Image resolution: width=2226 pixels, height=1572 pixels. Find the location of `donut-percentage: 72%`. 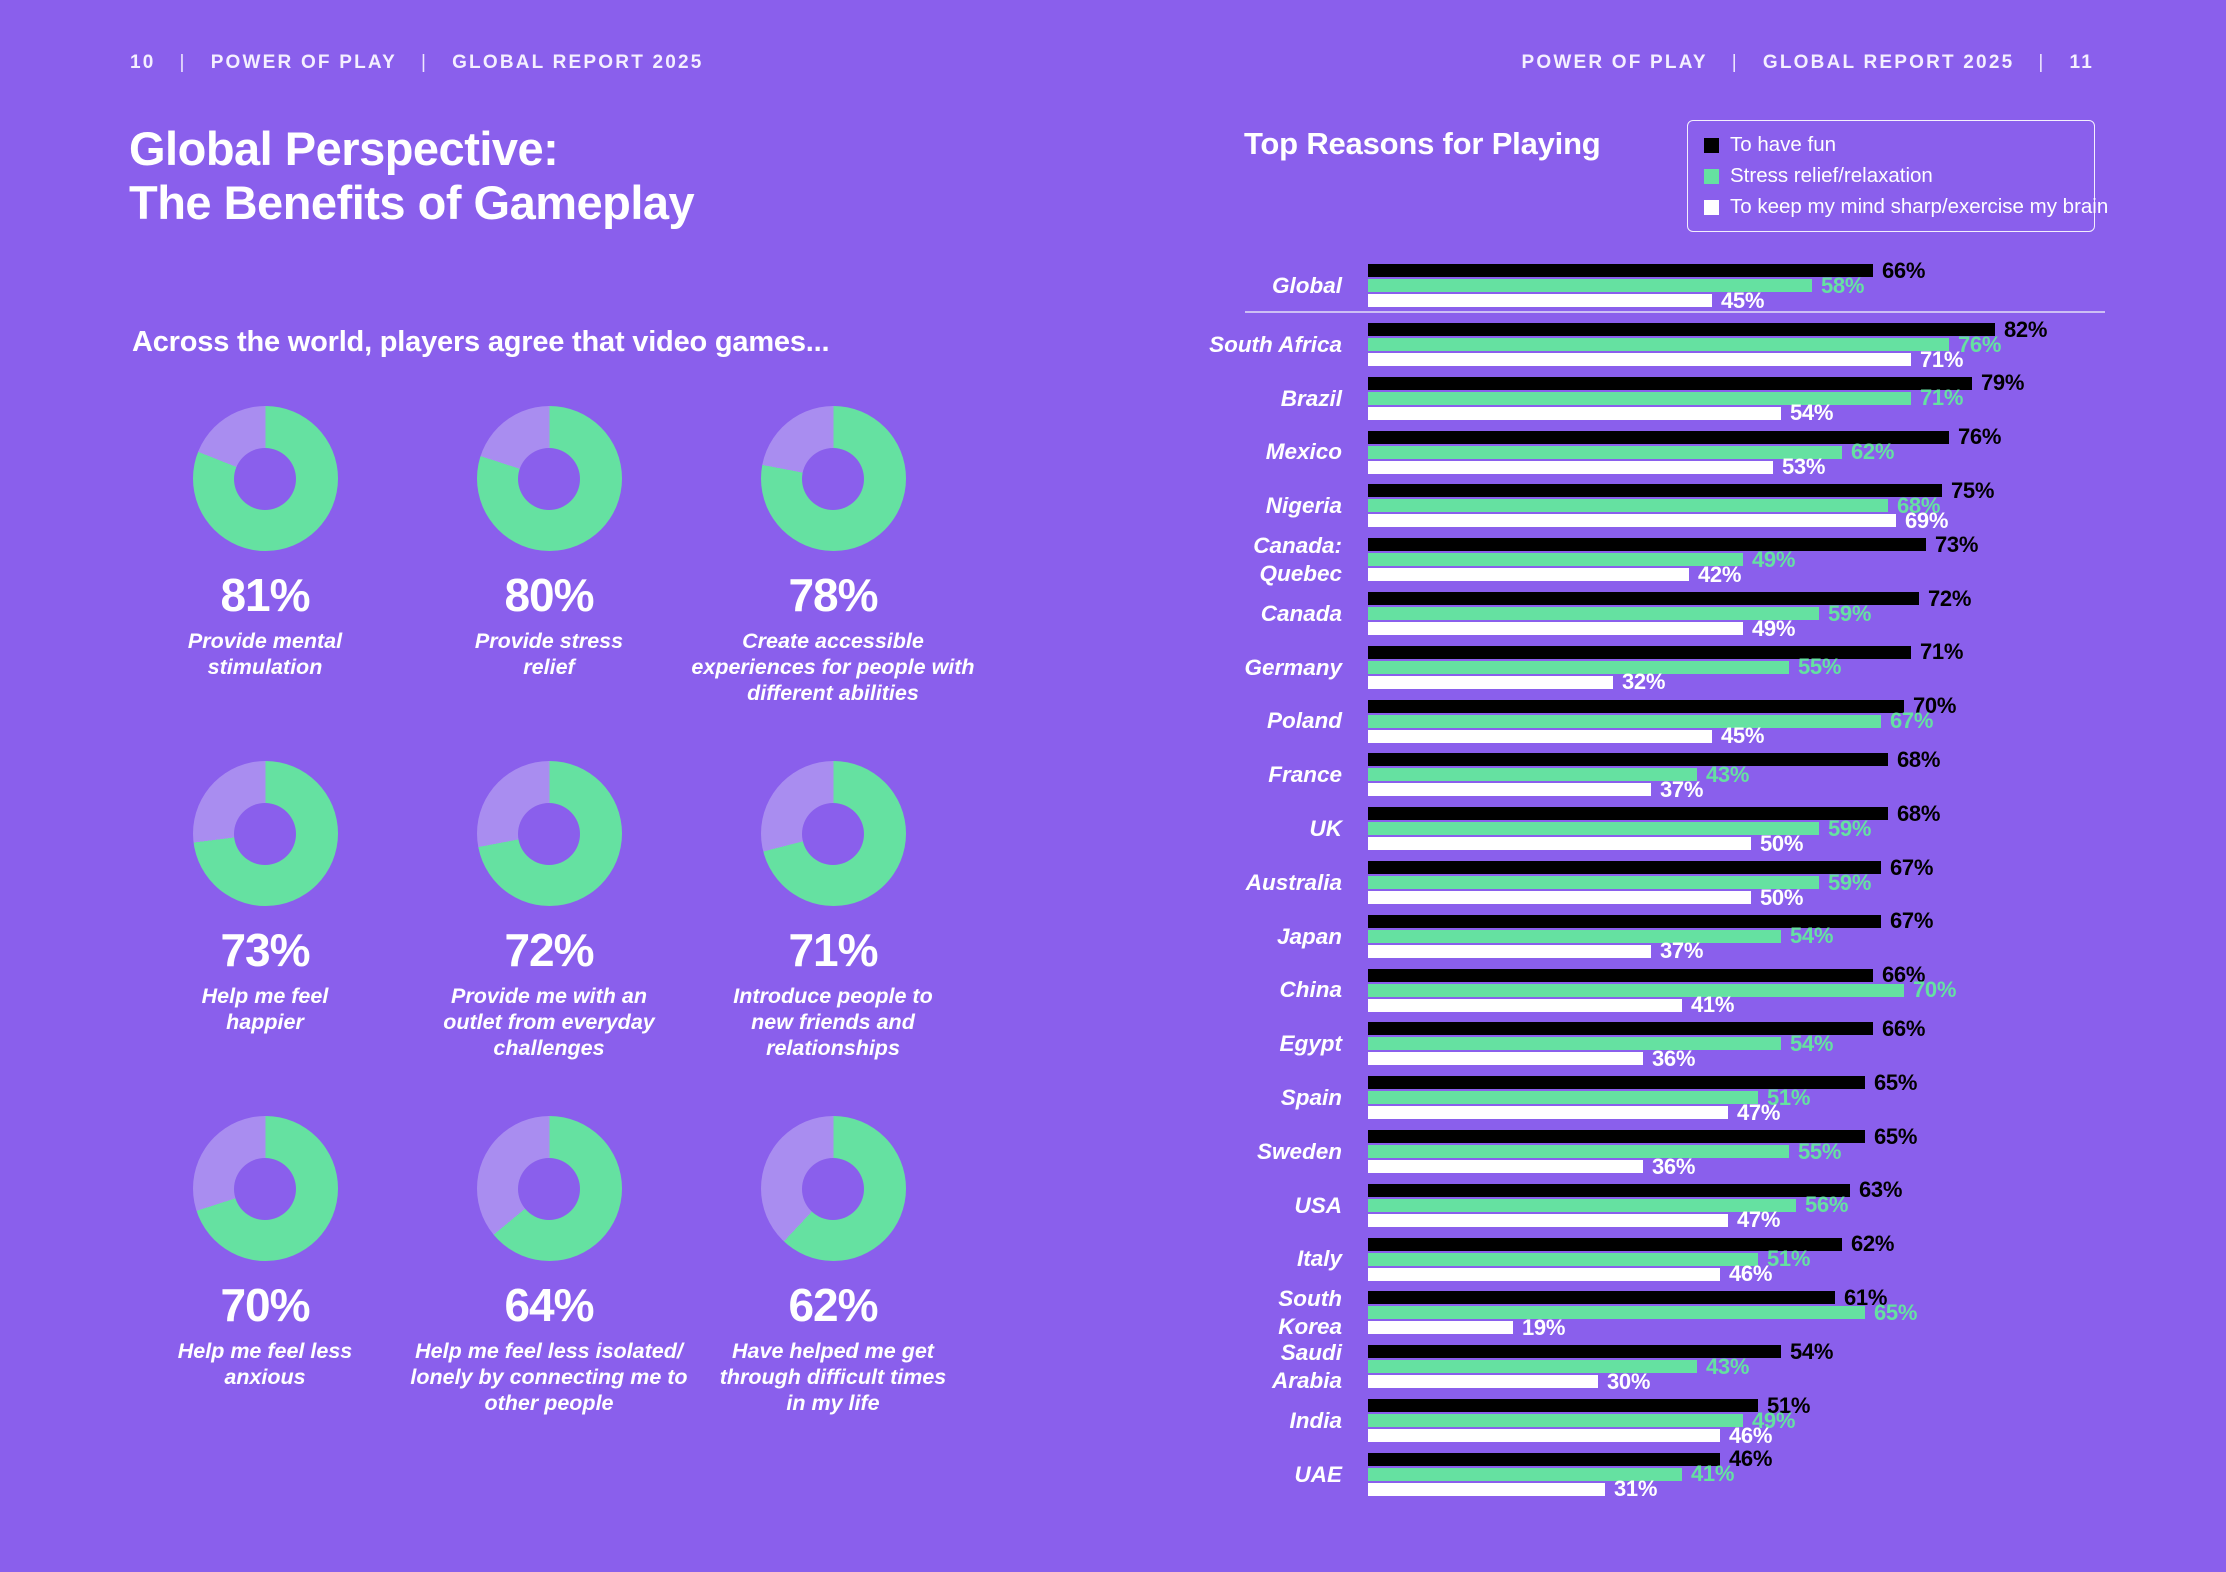

donut-percentage: 72% is located at coordinates (549, 950).